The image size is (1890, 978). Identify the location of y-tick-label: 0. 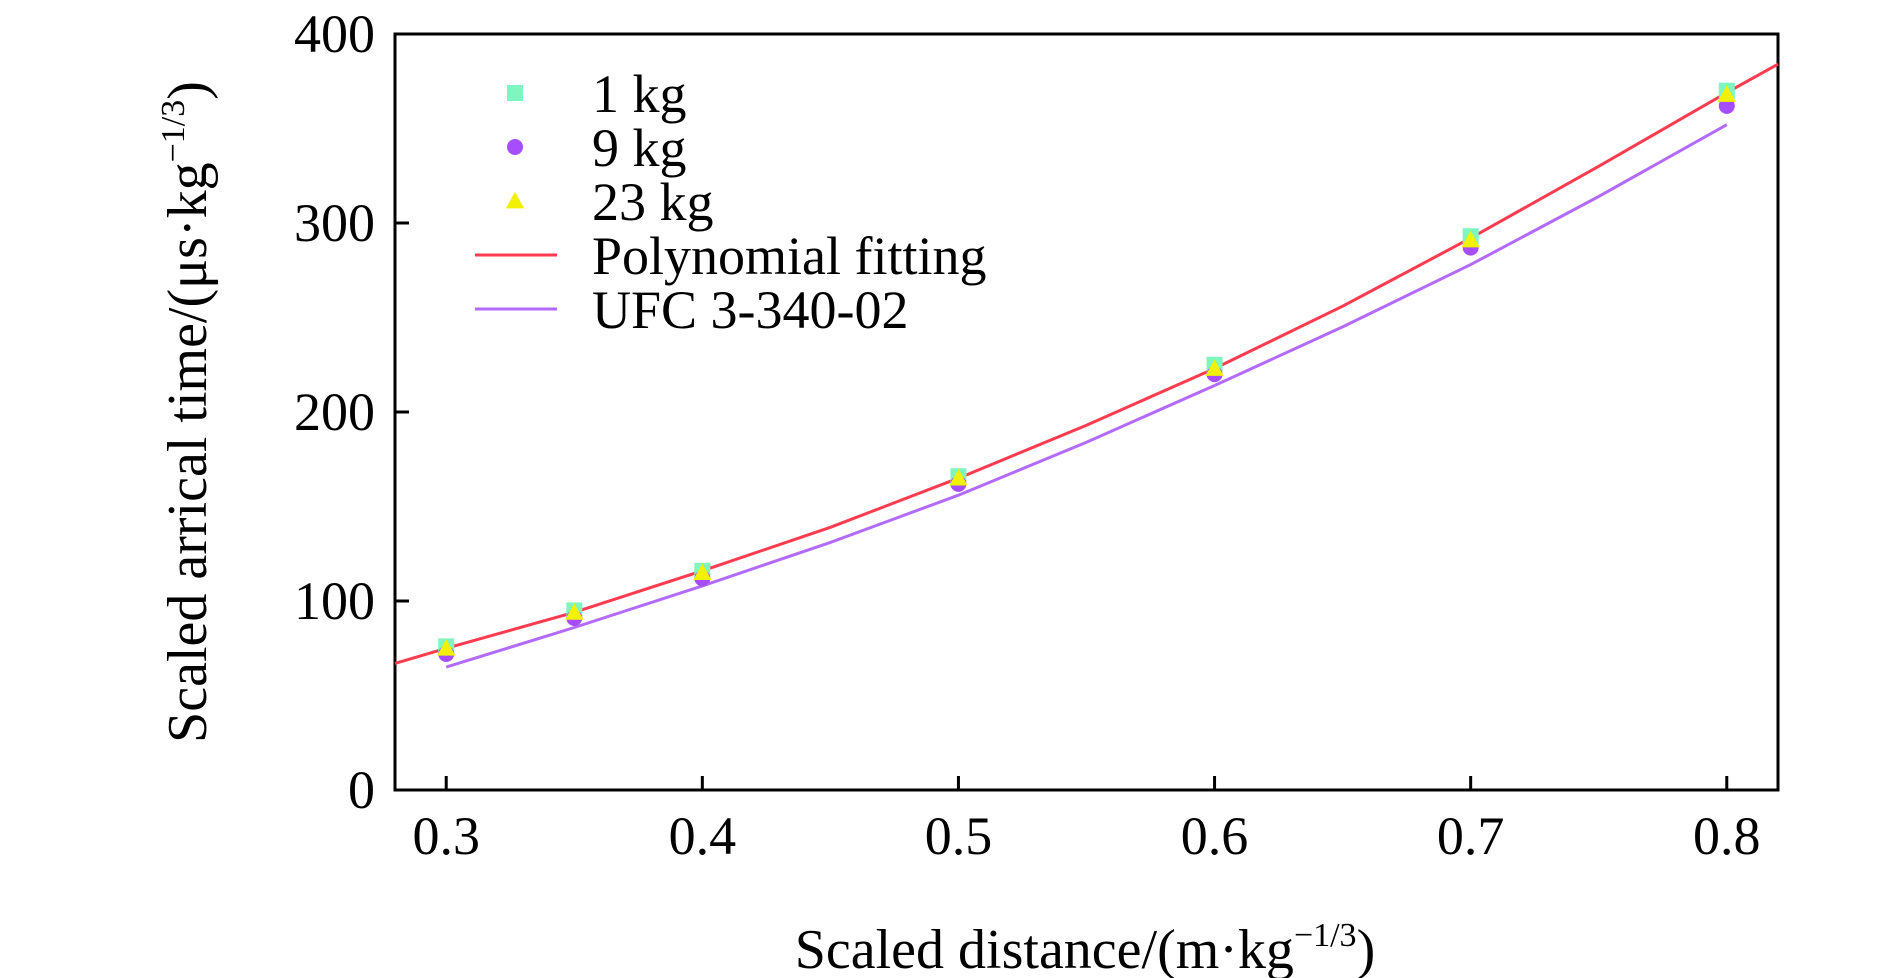
(361, 790).